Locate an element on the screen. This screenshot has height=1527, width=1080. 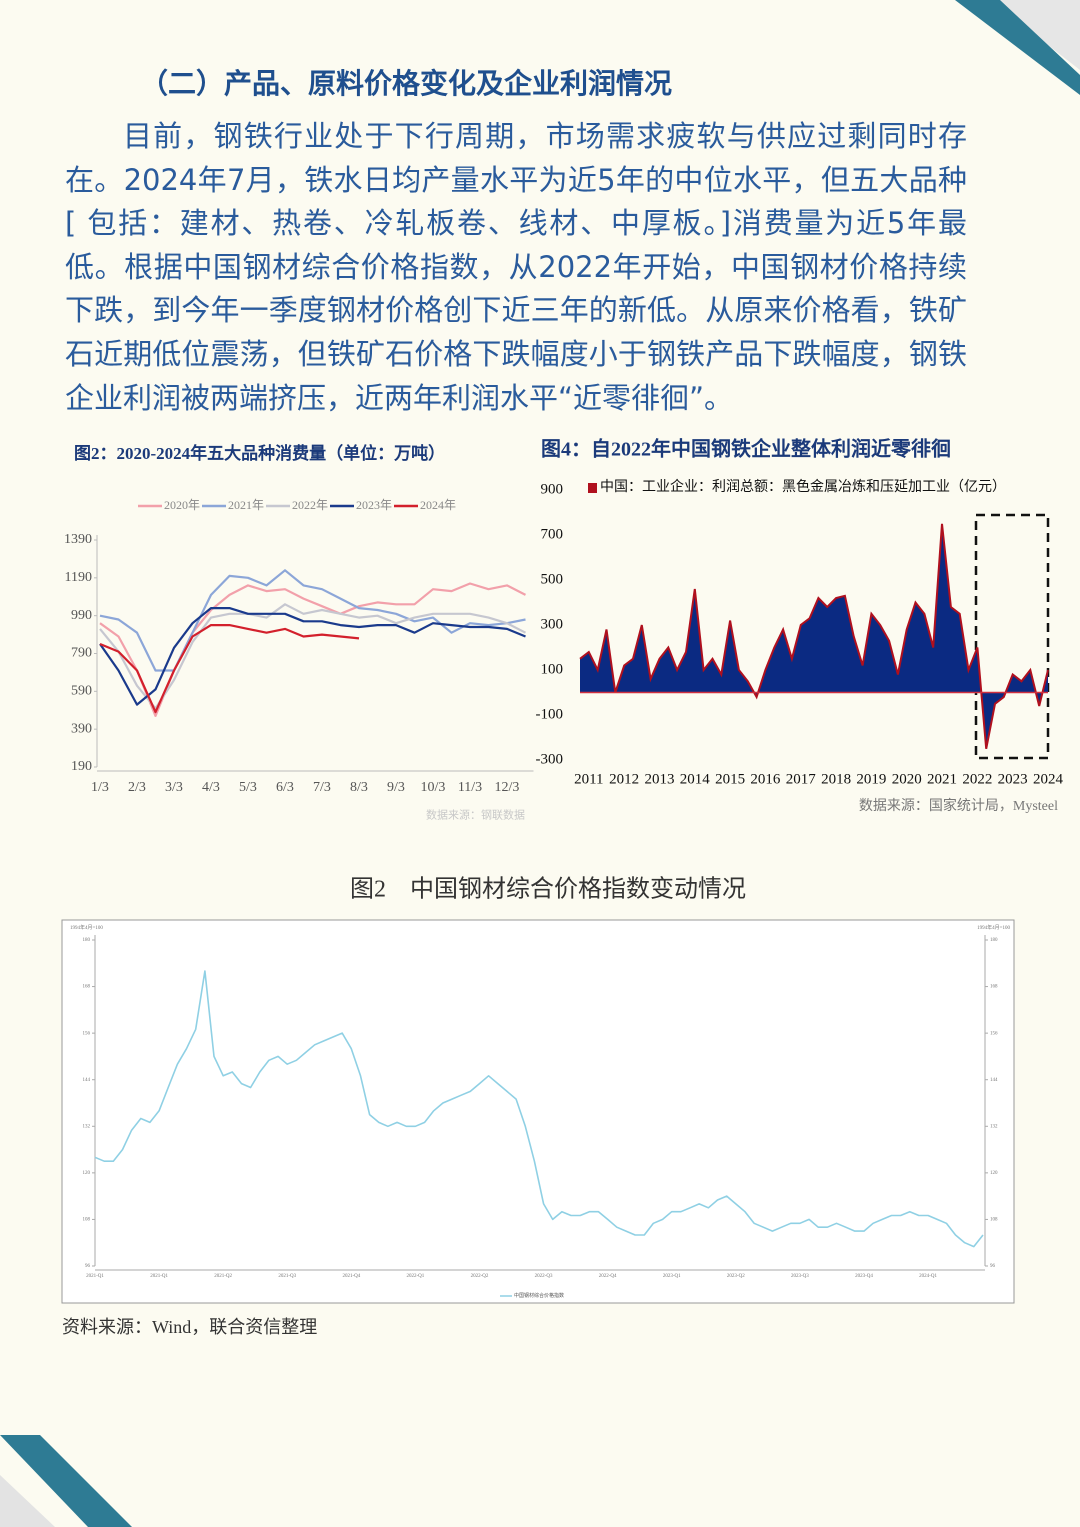
y-tick-label: 300 is located at coordinates (552, 624).